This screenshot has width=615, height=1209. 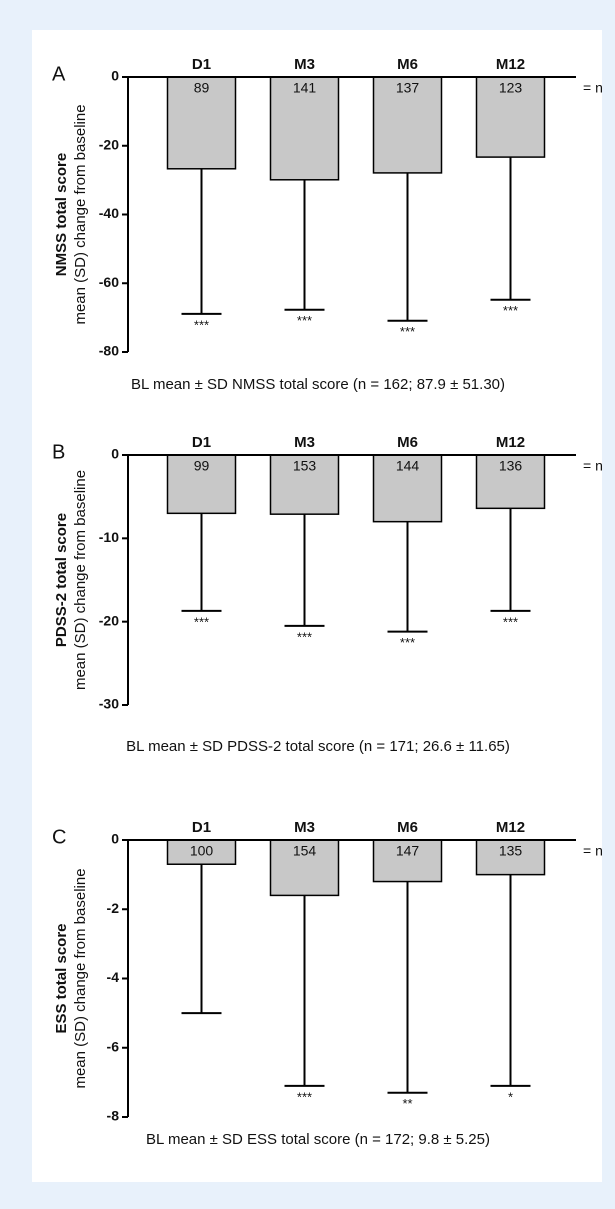 What do you see at coordinates (113, 977) in the screenshot?
I see `y-tick-label: -4` at bounding box center [113, 977].